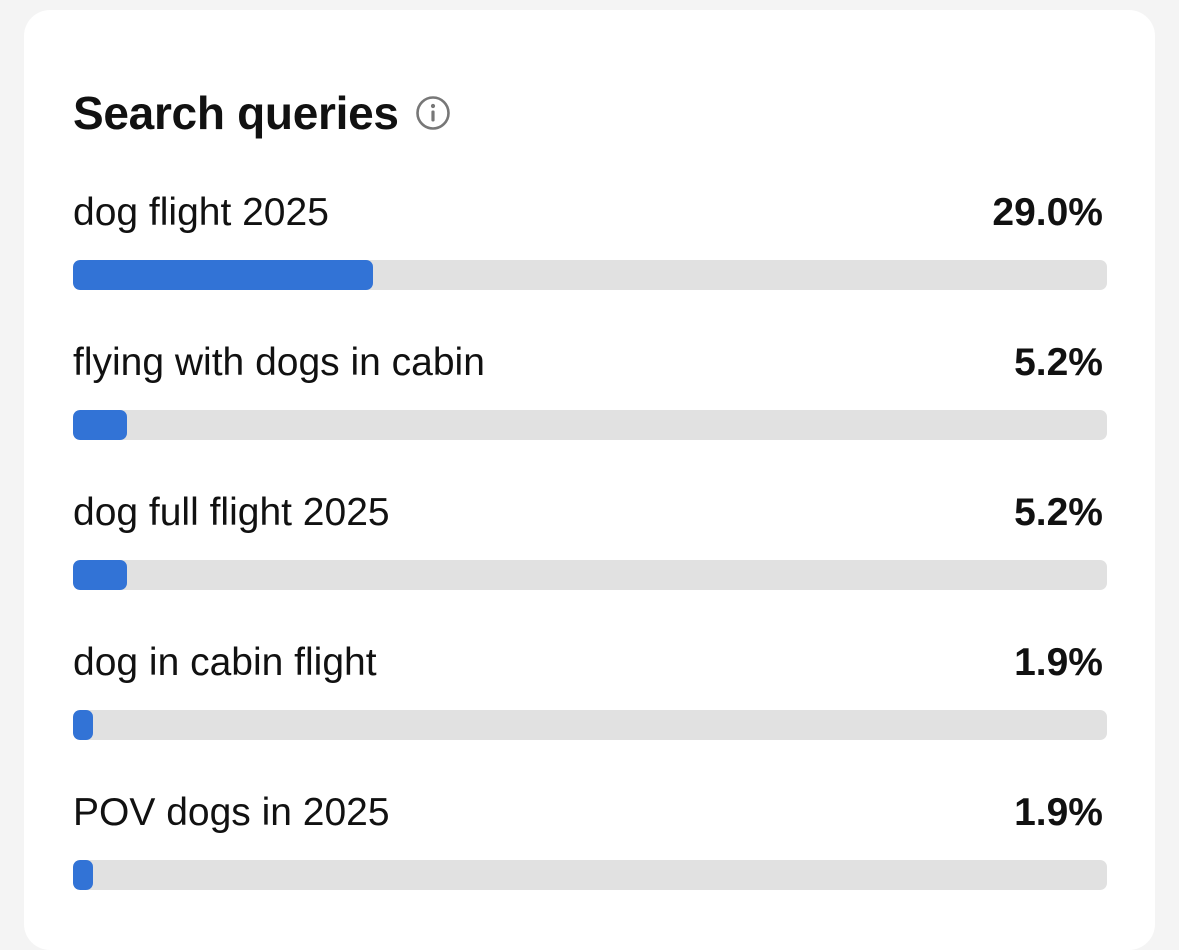  Describe the element at coordinates (433, 113) in the screenshot. I see `info-icon` at that location.